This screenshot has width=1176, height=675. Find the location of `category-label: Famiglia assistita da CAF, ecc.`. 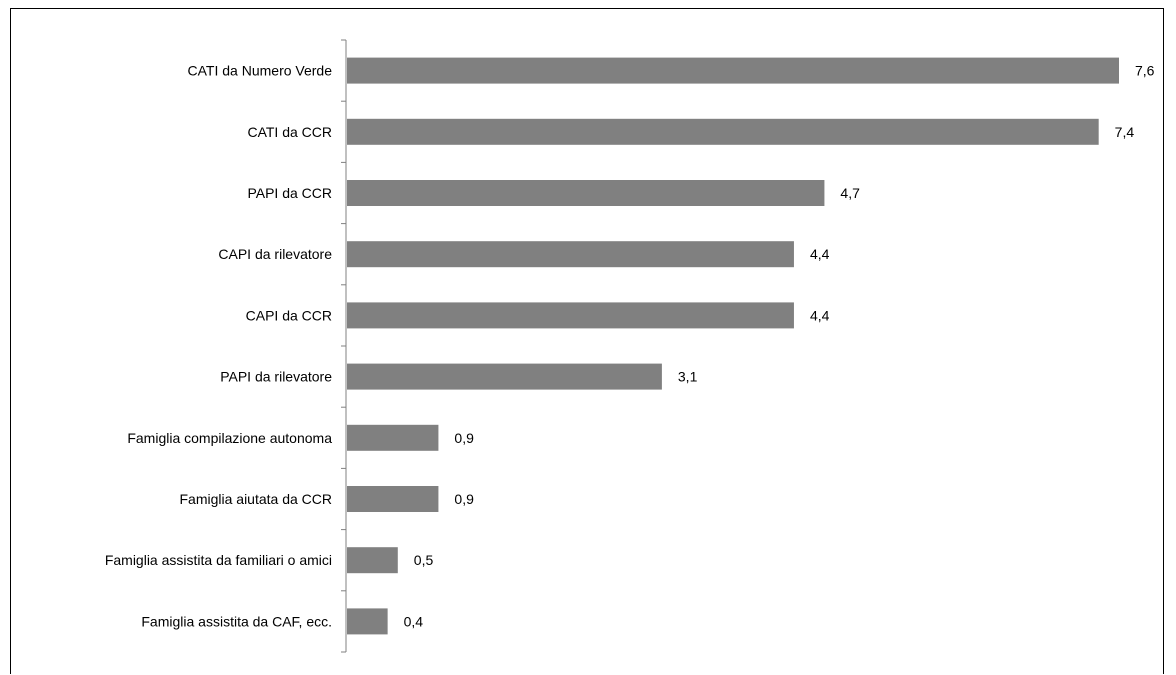

category-label: Famiglia assistita da CAF, ecc. is located at coordinates (236, 621).